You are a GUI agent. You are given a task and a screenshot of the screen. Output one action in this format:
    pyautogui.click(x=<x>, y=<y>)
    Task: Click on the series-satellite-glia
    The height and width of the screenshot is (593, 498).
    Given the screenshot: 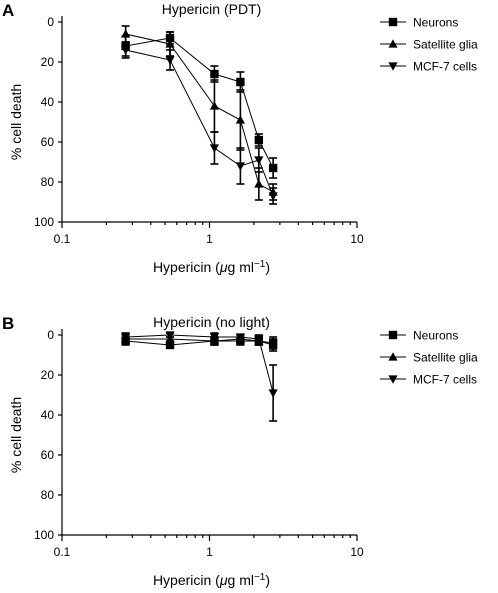 What is the action you would take?
    pyautogui.click(x=199, y=113)
    